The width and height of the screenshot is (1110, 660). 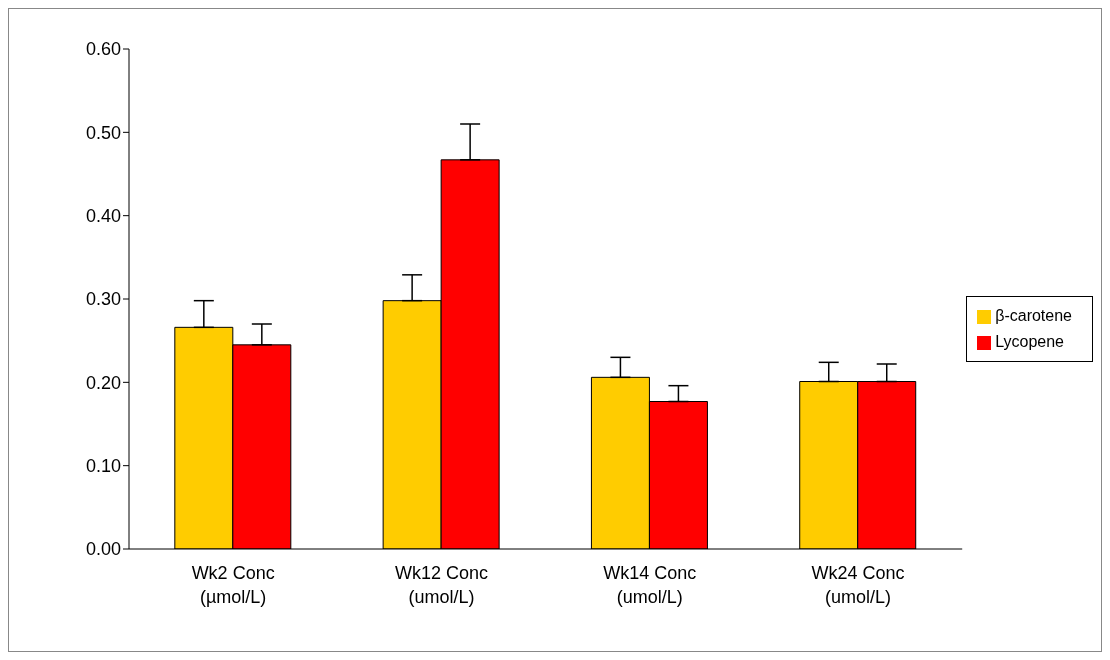 I want to click on y-tick-label: 0.10, so click(x=103, y=466).